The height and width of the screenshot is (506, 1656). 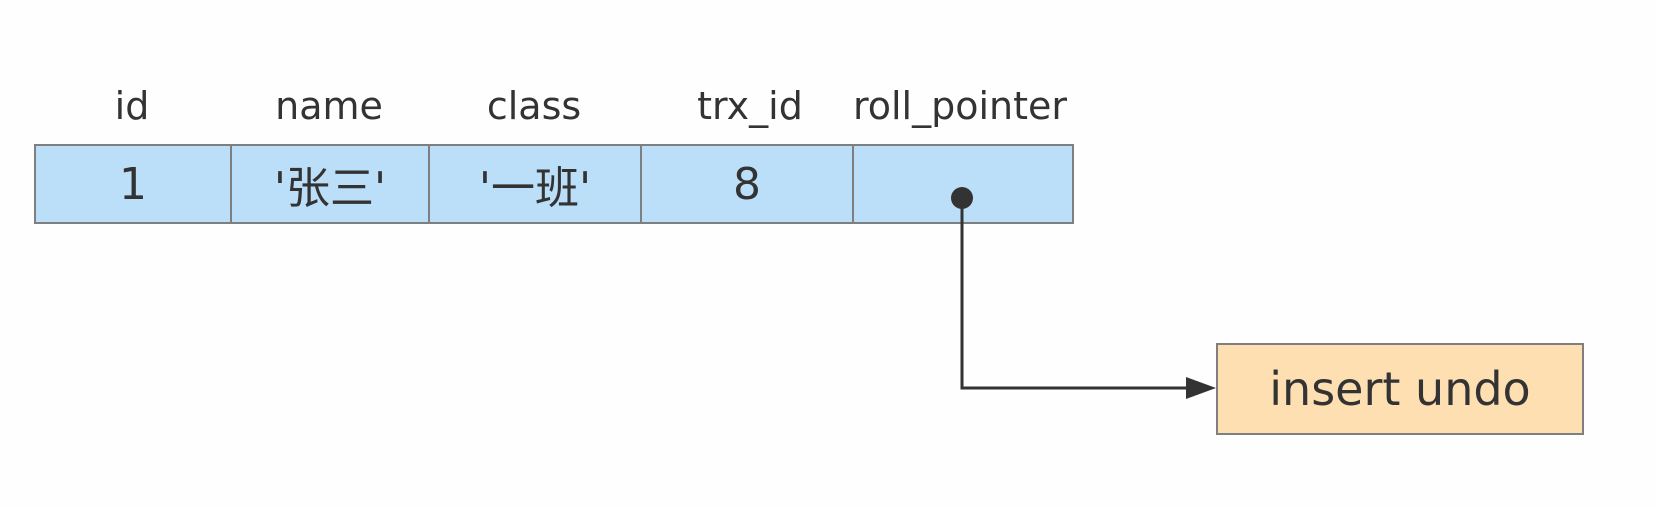 What do you see at coordinates (748, 184) in the screenshot?
I see `cell-trx-id: 8` at bounding box center [748, 184].